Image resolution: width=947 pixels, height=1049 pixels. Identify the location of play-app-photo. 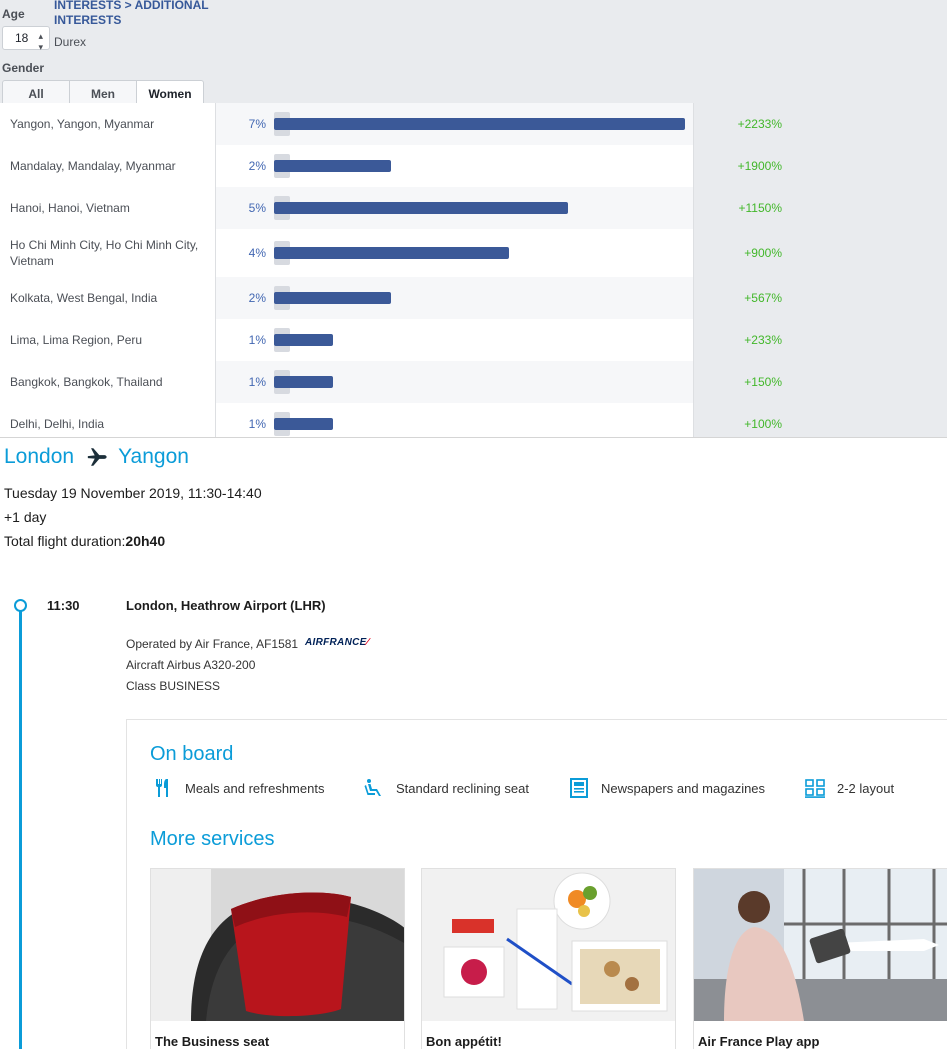
(820, 945).